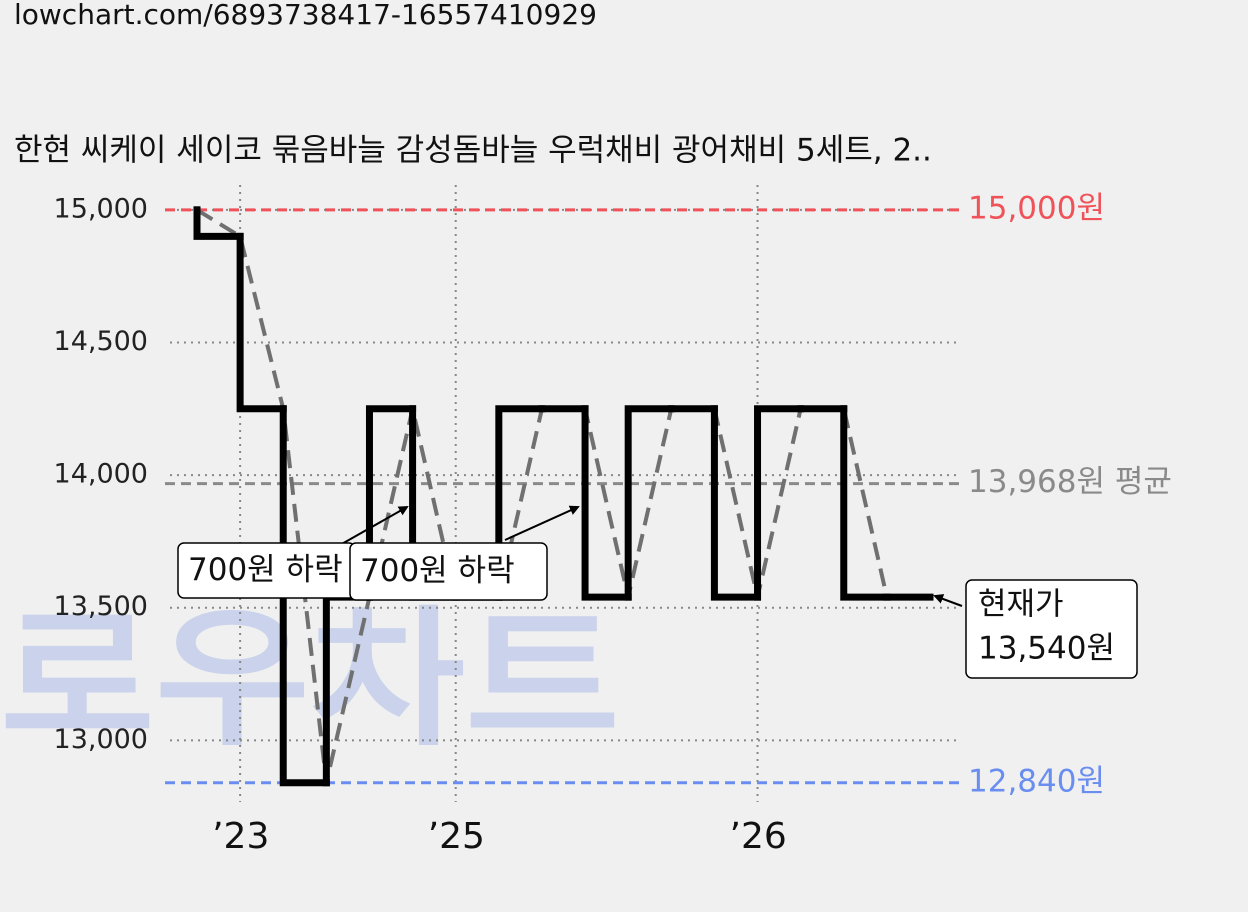  I want to click on x-tick-label: ’26, so click(758, 836).